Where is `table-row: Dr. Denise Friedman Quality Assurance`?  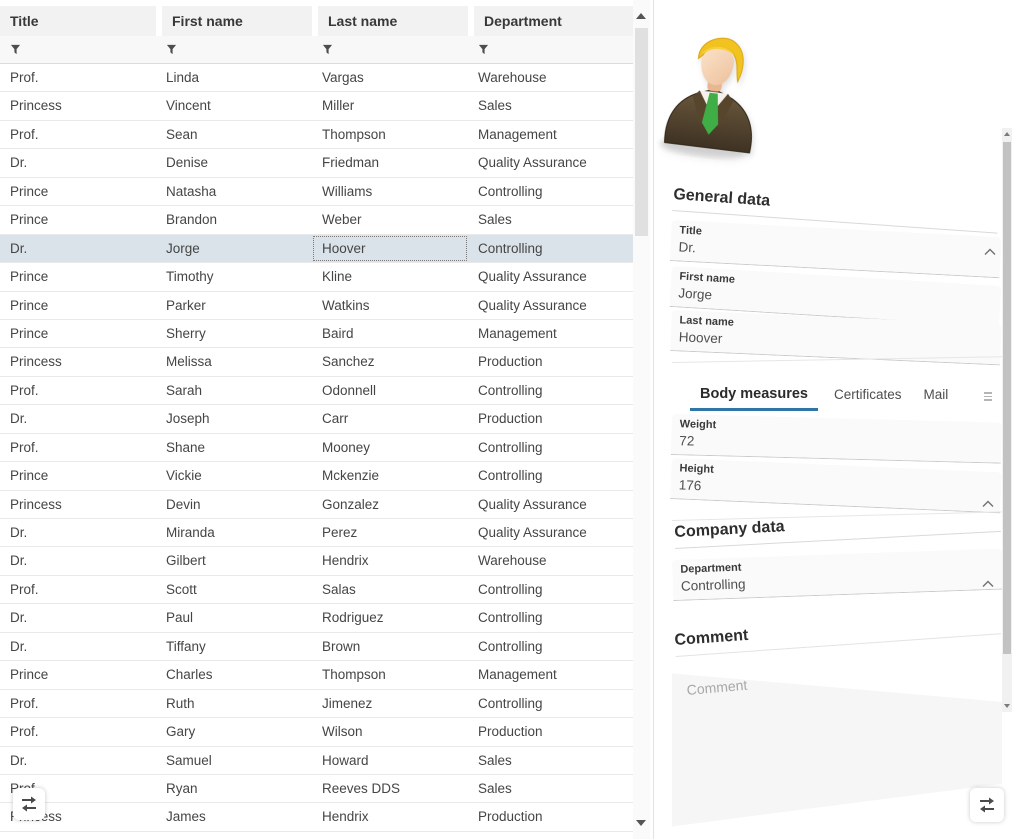 table-row: Dr. Denise Friedman Quality Assurance is located at coordinates (316, 163).